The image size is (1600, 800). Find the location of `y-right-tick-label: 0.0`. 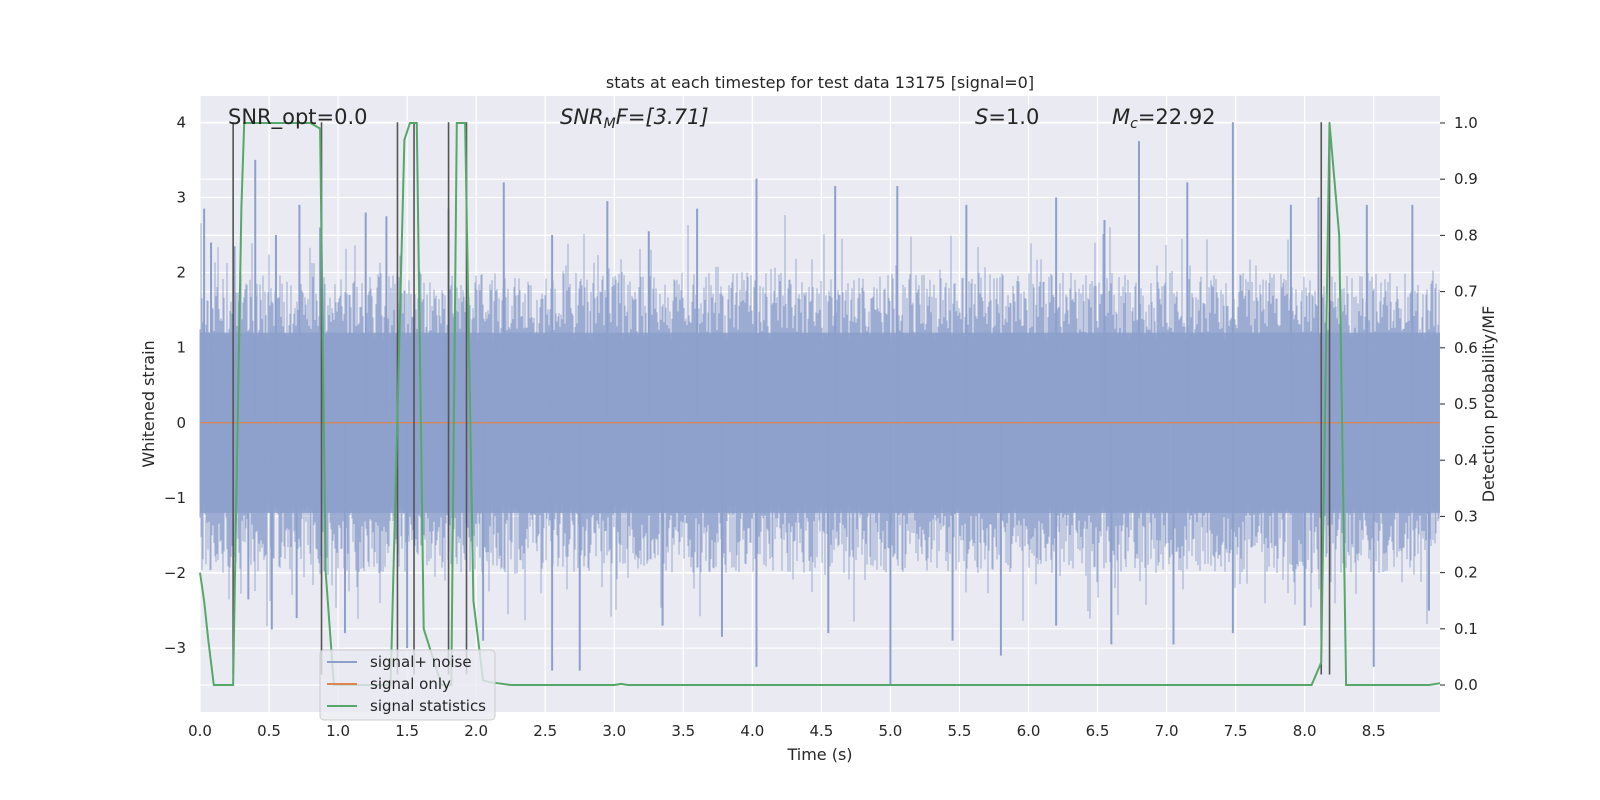

y-right-tick-label: 0.0 is located at coordinates (1466, 685).